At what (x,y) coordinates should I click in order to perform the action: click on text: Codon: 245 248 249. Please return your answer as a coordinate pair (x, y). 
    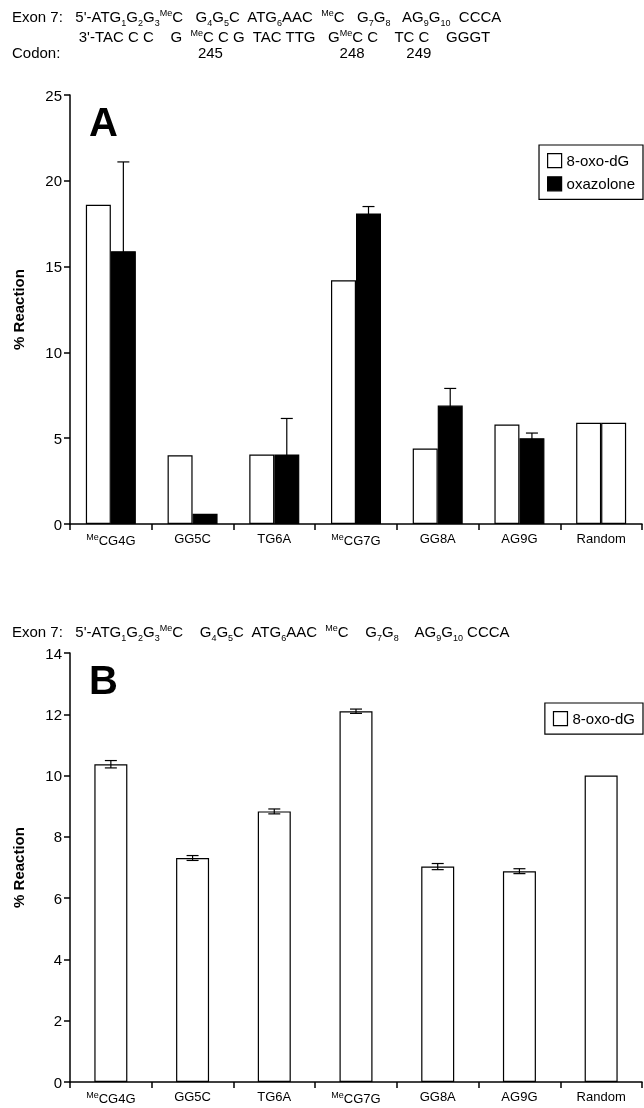
    Looking at the image, I should click on (222, 53).